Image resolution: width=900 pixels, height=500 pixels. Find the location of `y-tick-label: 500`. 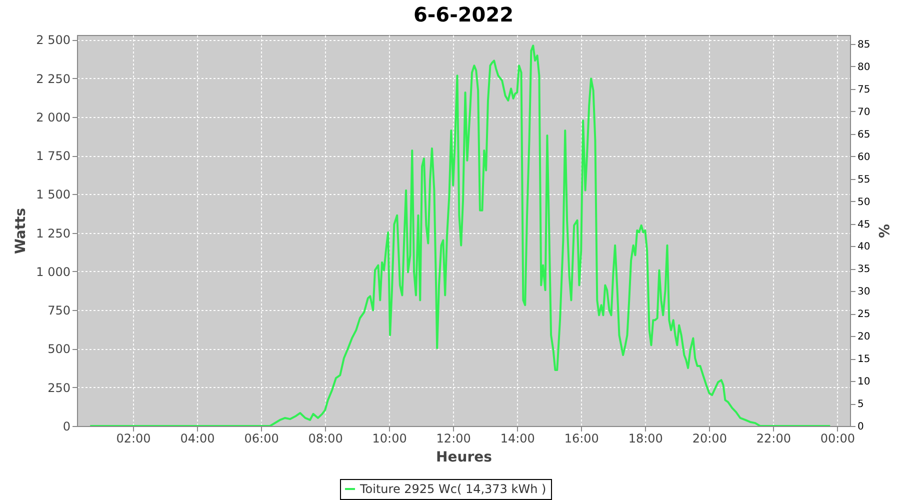

y-tick-label: 500 is located at coordinates (59, 349).